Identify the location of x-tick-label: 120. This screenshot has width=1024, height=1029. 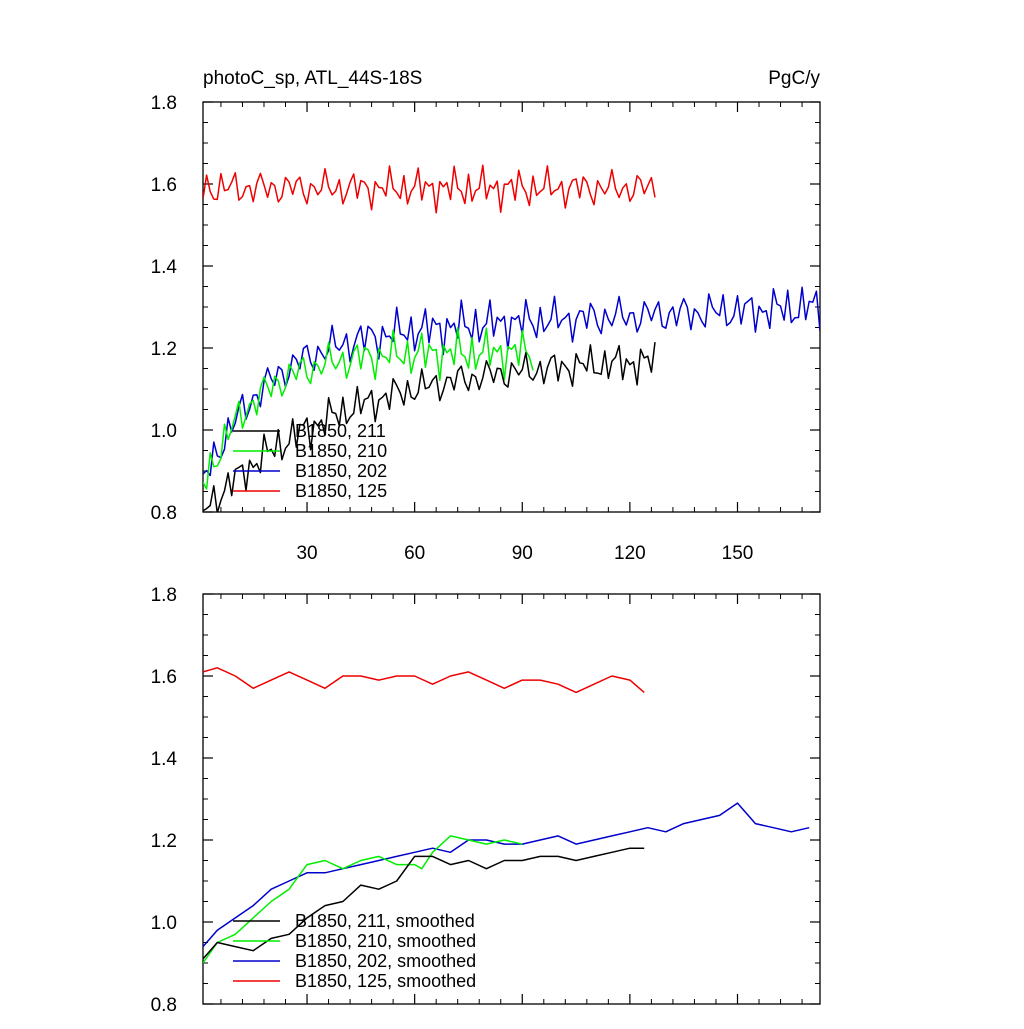
(630, 553).